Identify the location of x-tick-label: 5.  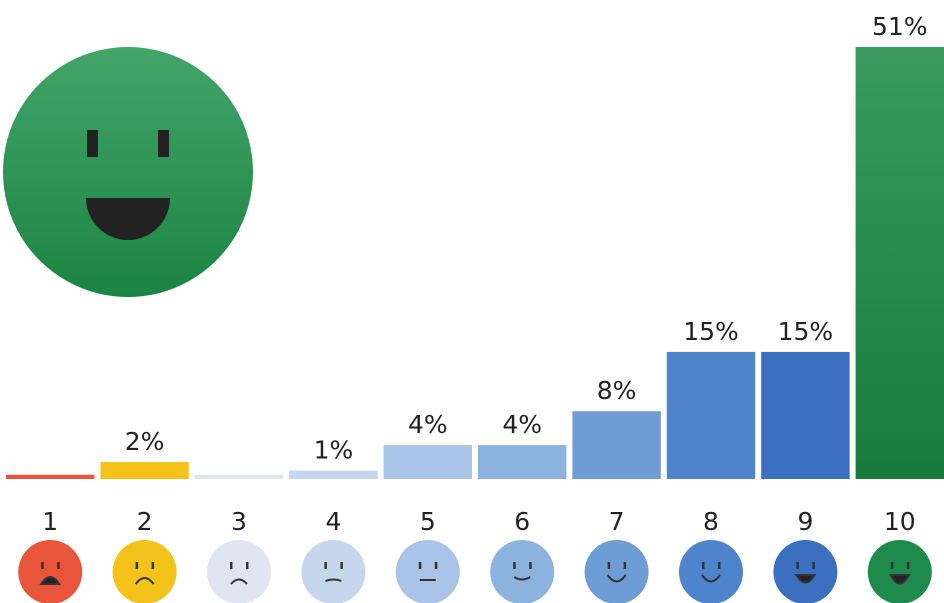
(428, 521).